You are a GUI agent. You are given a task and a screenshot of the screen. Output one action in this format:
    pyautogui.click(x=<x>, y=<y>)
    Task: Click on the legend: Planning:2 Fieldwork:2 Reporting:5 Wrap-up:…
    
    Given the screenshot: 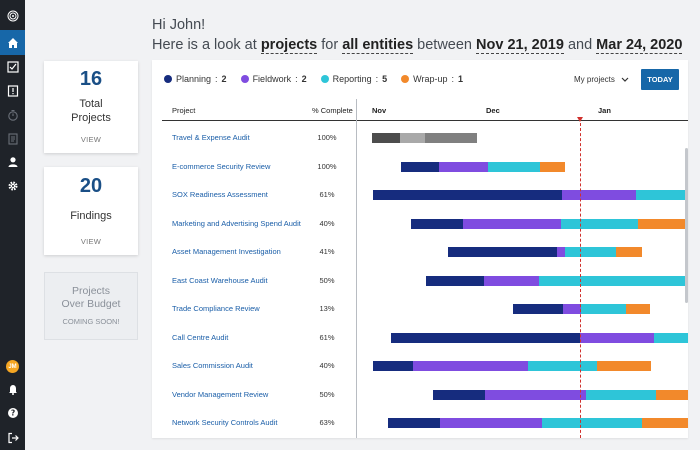 What is the action you would take?
    pyautogui.click(x=313, y=79)
    